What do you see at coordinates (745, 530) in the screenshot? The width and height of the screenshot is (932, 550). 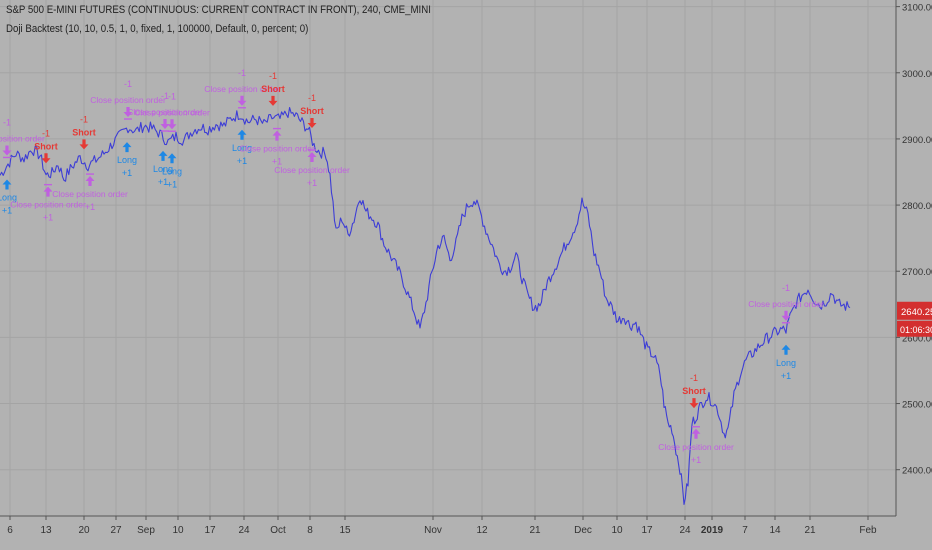 I see `x-tick-label: 7` at bounding box center [745, 530].